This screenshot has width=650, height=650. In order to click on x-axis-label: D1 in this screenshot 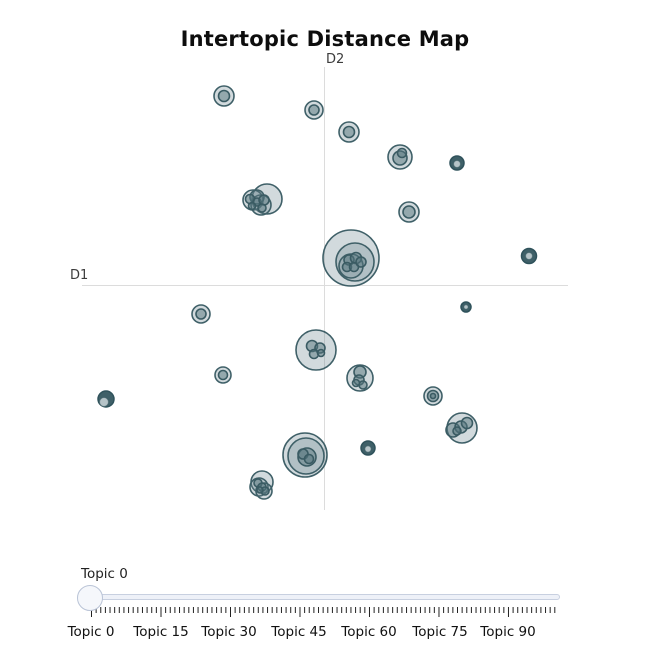, I will do `click(79, 275)`.